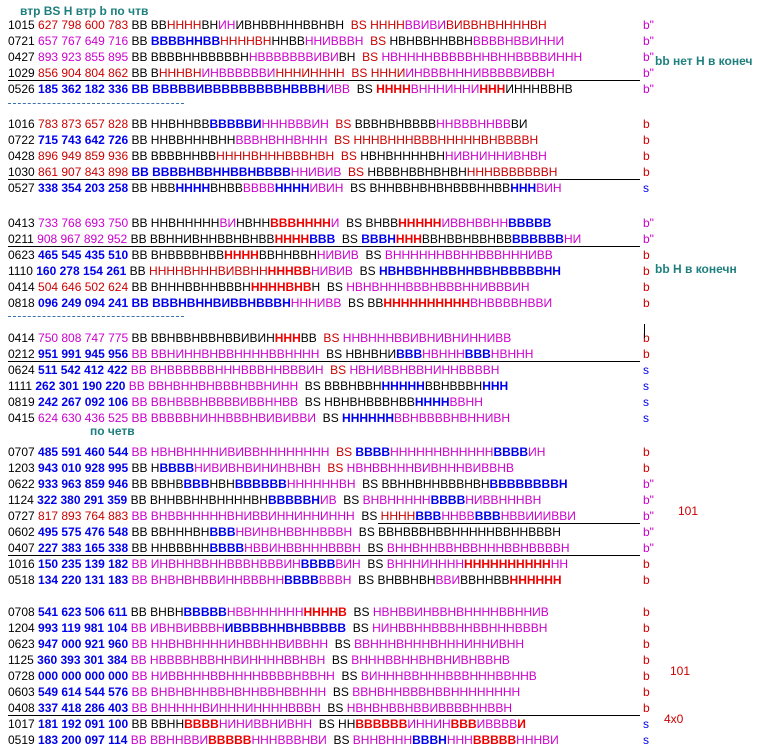 Image resolution: width=761 pixels, height=748 pixels. I want to click on record-segment: 181 192 091 100, so click(83, 724).